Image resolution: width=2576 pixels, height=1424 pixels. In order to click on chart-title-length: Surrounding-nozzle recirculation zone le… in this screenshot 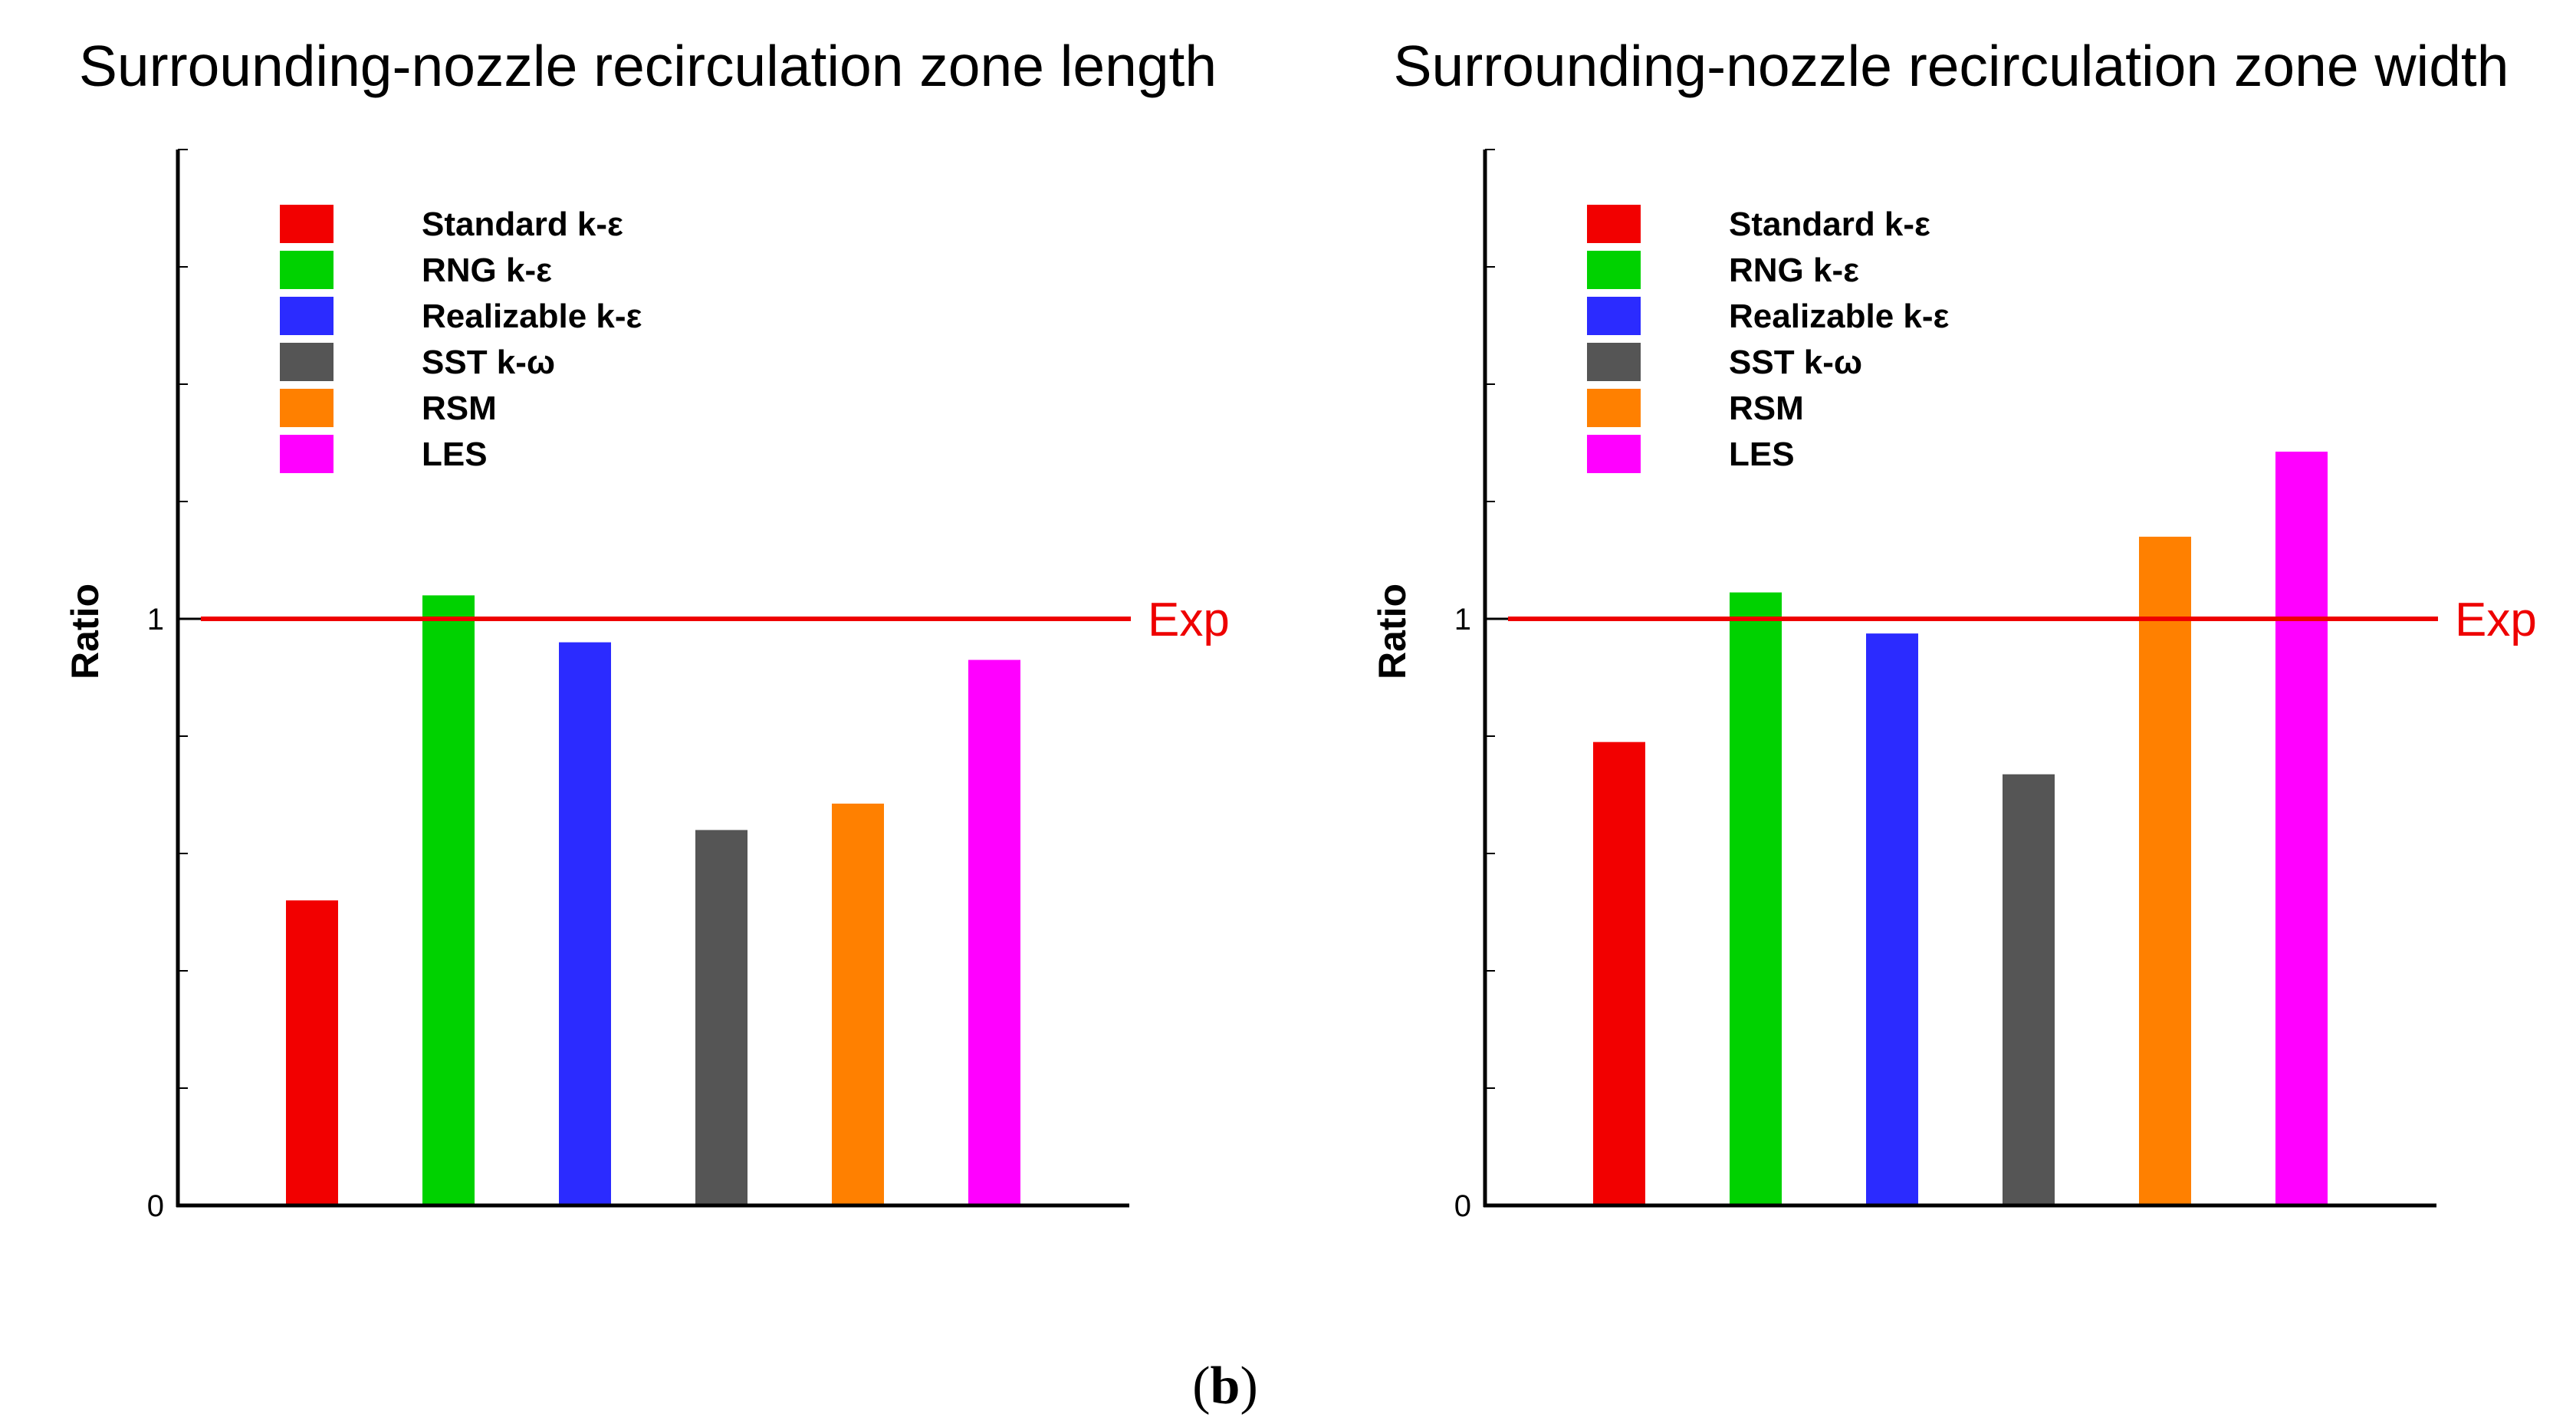, I will do `click(648, 66)`.